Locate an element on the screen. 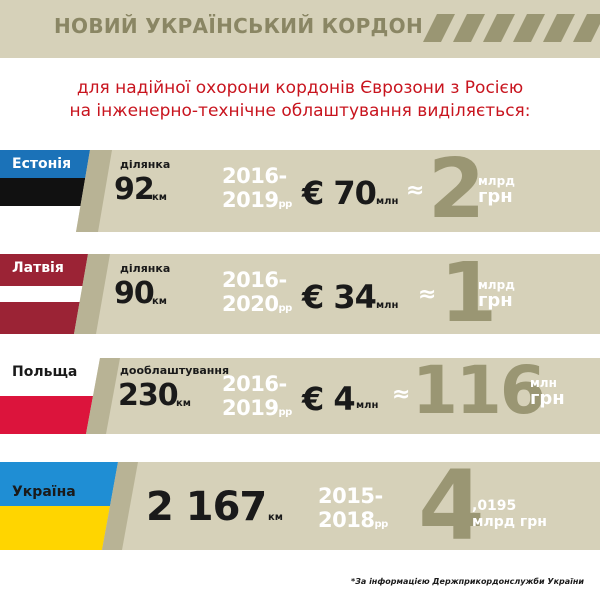 This screenshot has width=600, height=600. country-label-latvia: Латвія is located at coordinates (38, 268).